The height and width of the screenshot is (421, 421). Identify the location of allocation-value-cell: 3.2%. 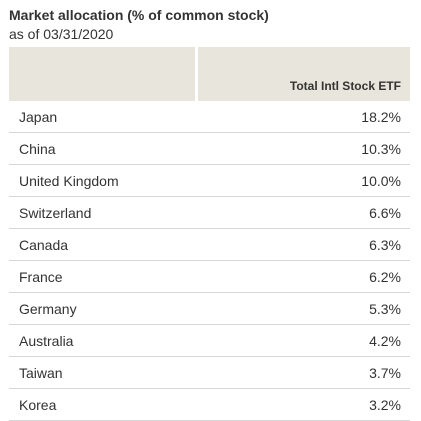
(303, 404).